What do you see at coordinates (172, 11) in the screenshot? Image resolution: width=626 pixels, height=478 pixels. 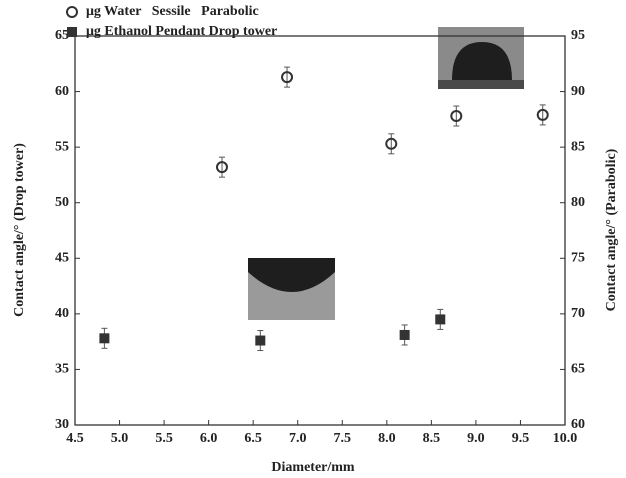 I see `legend-label: μg Water Sessile Parabolic` at bounding box center [172, 11].